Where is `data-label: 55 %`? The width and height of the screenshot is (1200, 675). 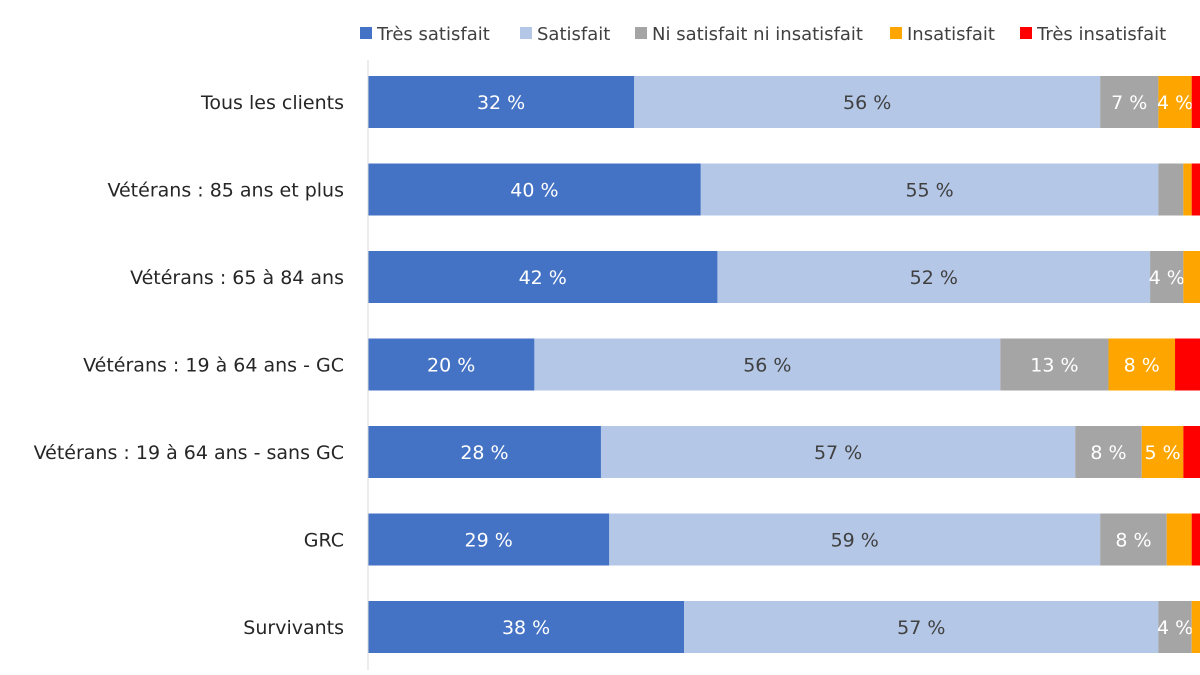 data-label: 55 % is located at coordinates (929, 191).